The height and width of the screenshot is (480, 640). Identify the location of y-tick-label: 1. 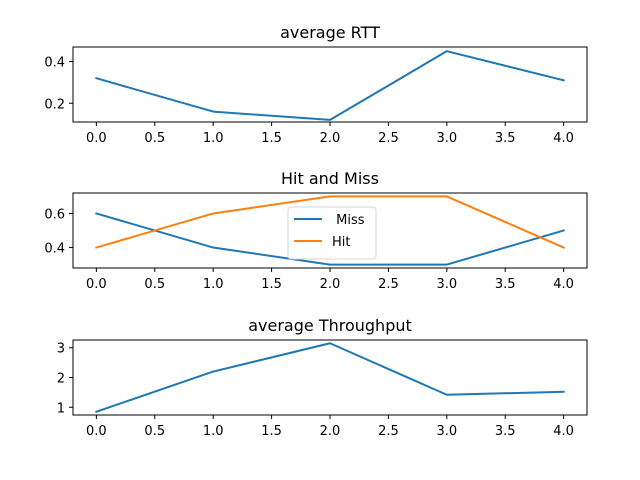
(61, 408).